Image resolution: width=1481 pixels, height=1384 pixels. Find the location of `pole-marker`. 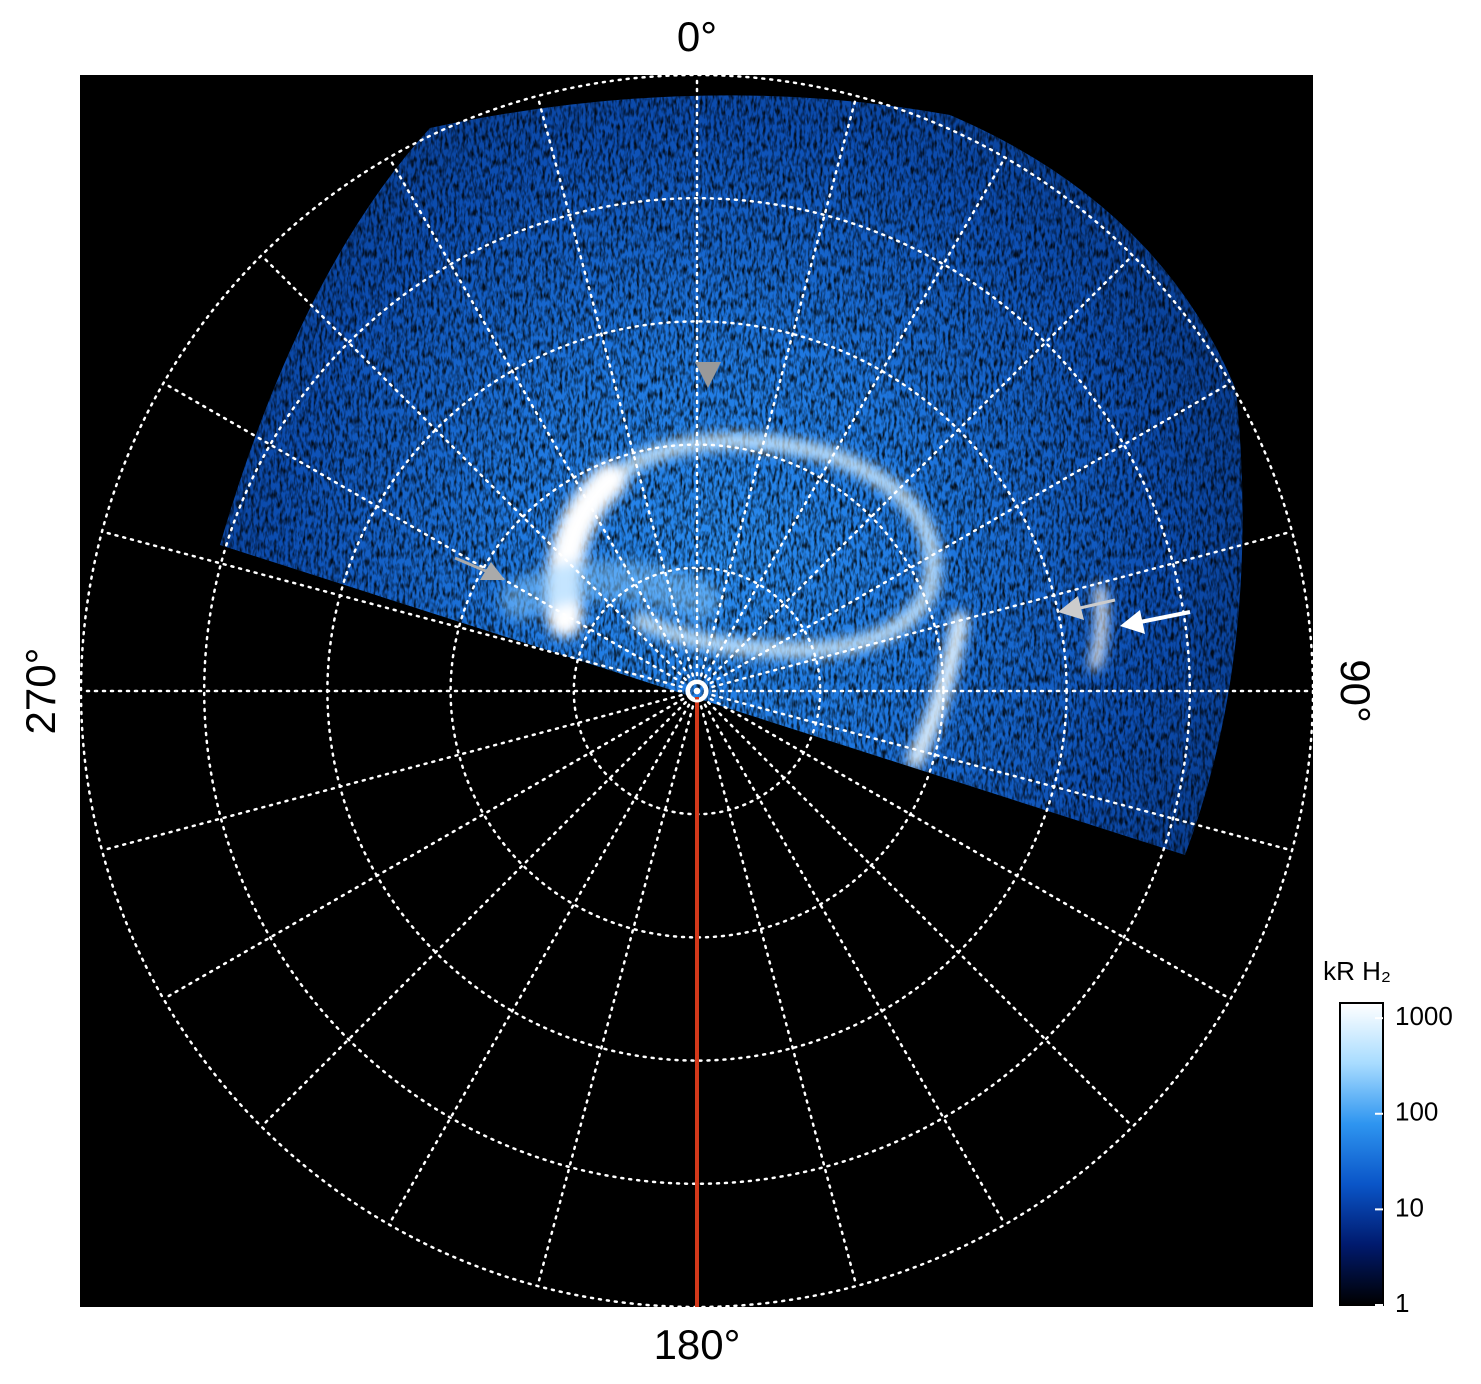

pole-marker is located at coordinates (697, 691).